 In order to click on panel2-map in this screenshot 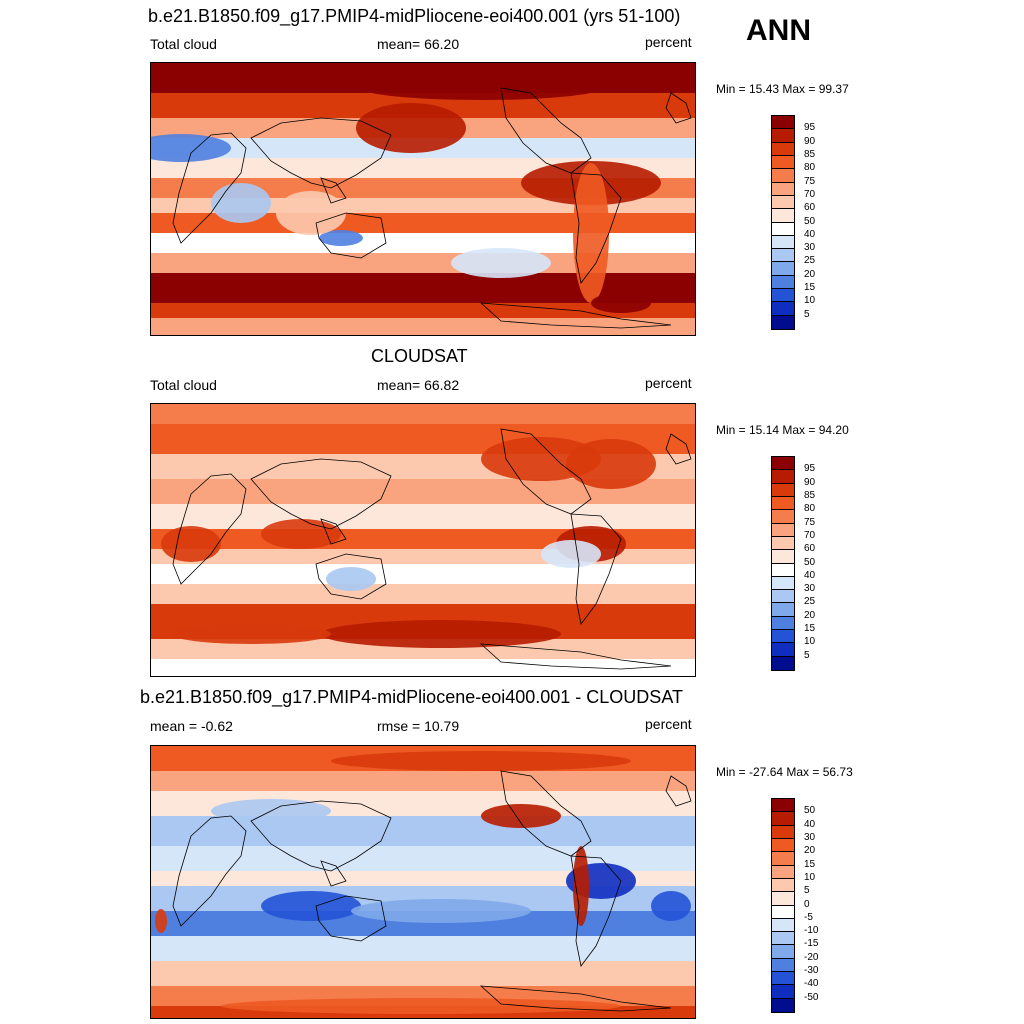, I will do `click(423, 540)`.